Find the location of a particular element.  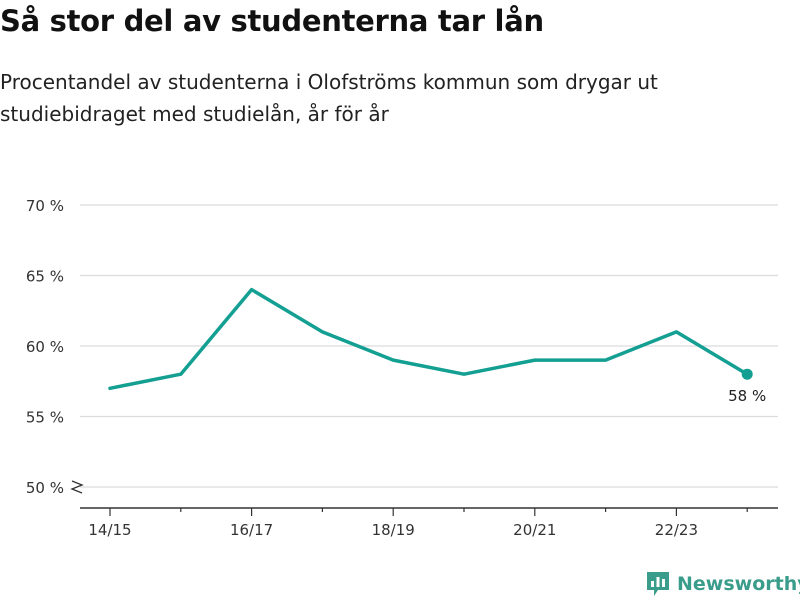

y-tick-label: 60 % is located at coordinates (45, 347).